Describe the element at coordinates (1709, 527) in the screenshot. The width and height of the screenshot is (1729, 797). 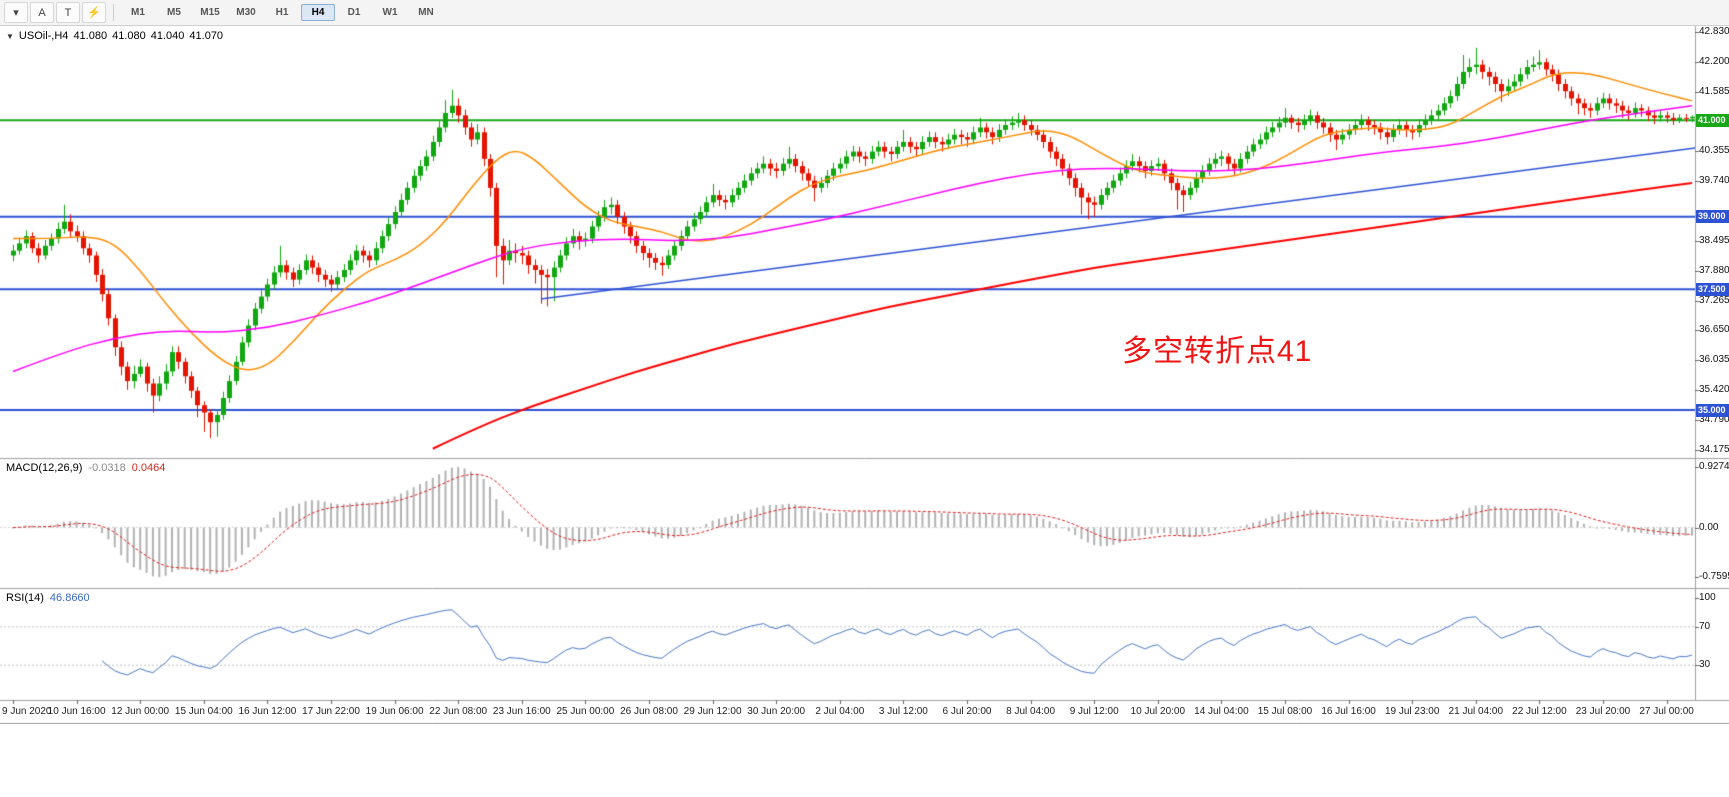
I see `macd-axis-label: 0.00` at that location.